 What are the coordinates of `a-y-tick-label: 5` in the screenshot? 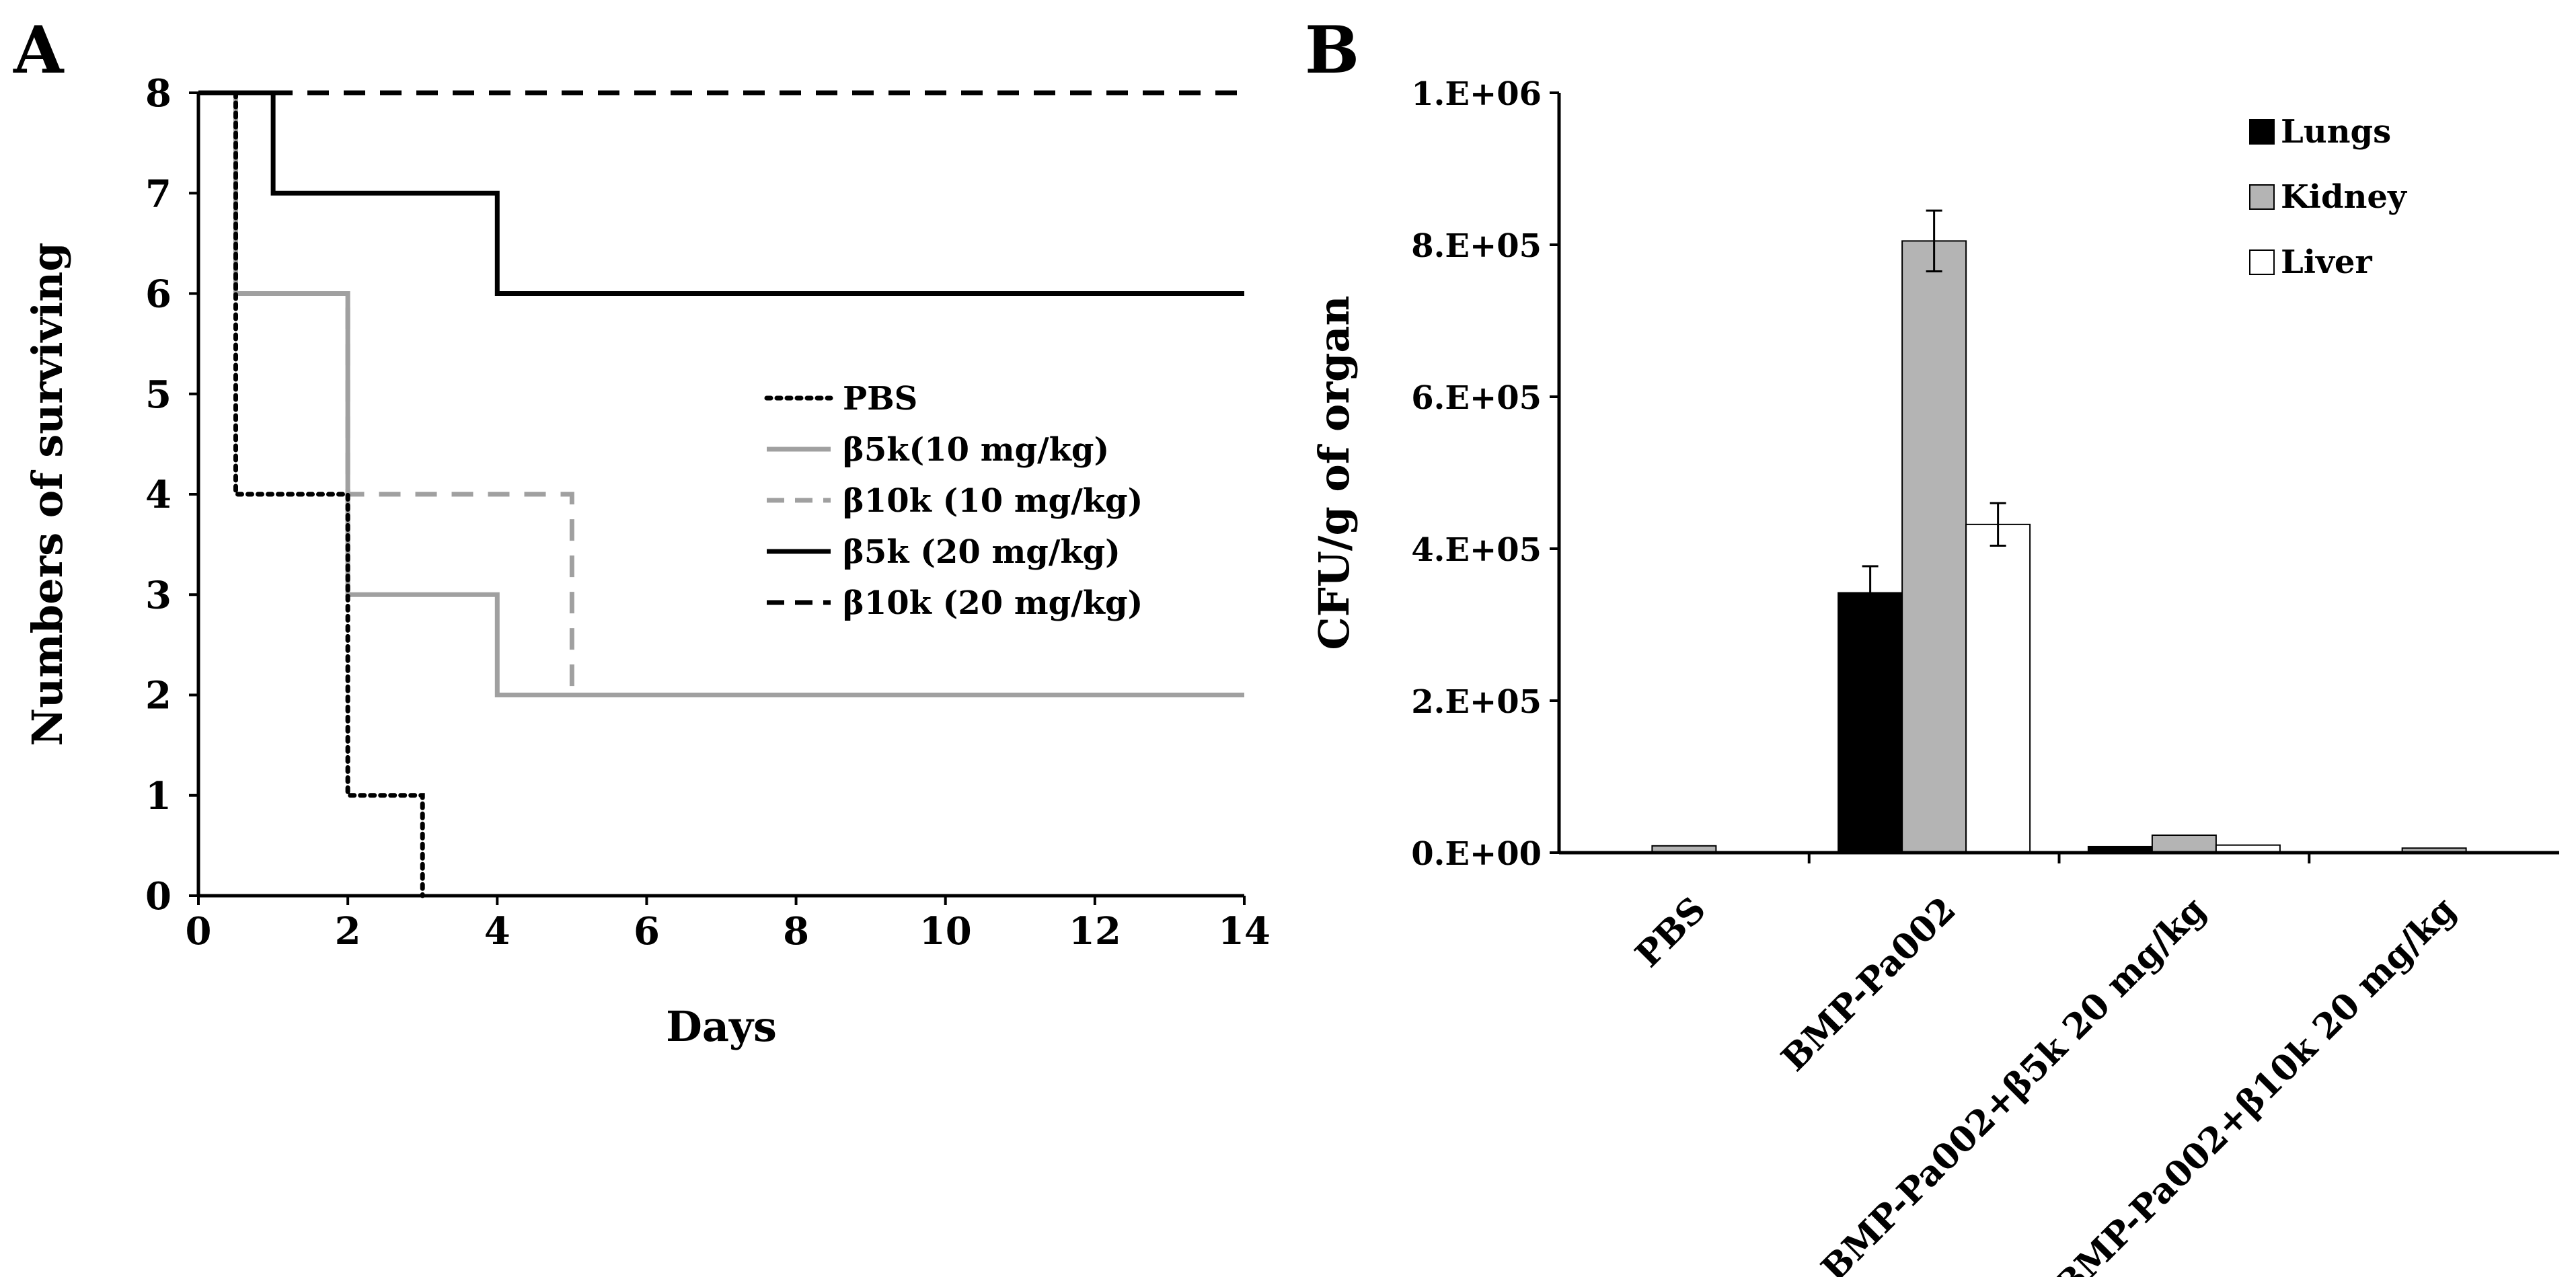 It's located at (158, 395).